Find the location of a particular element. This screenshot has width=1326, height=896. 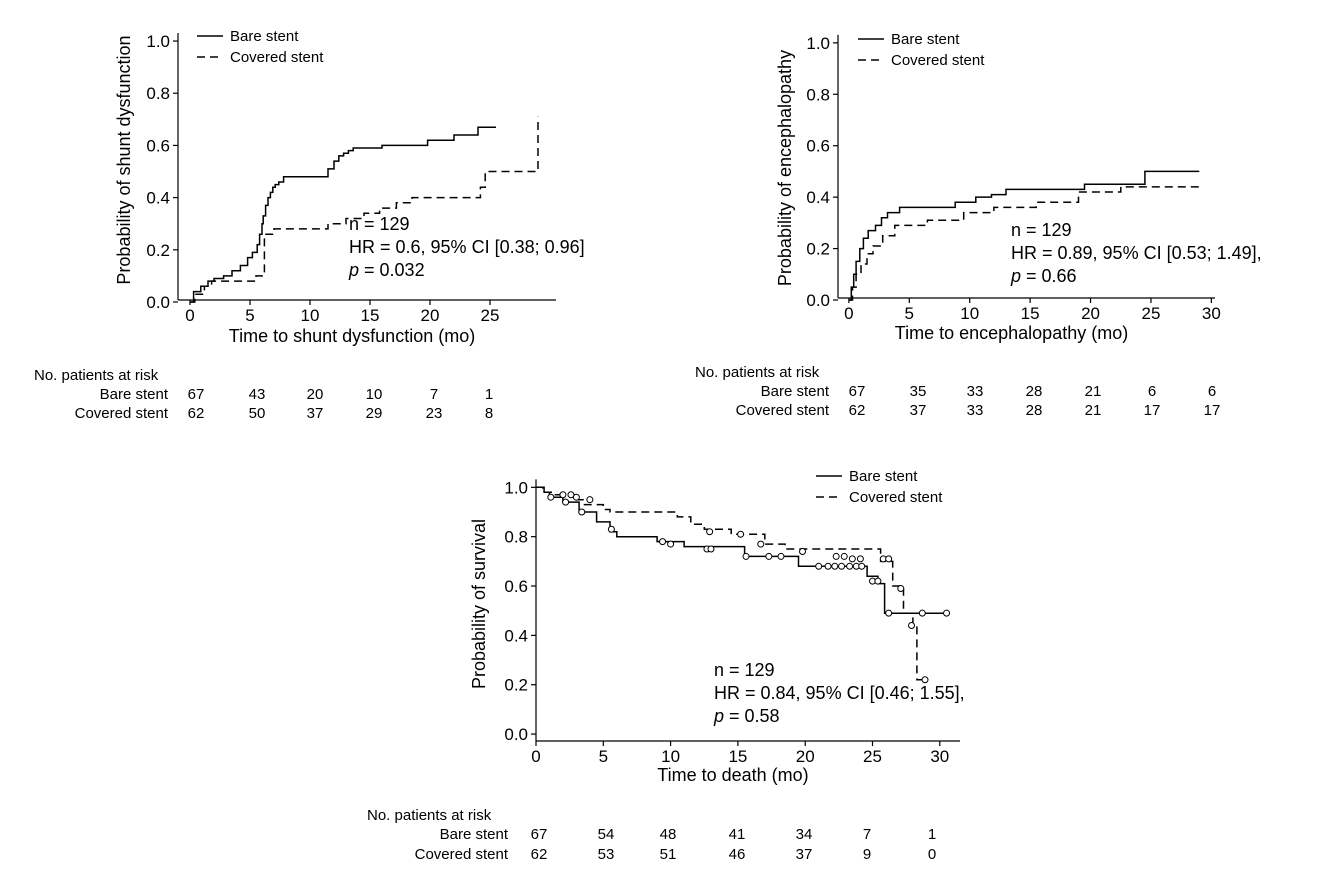

risk-cell: 54 is located at coordinates (606, 834).